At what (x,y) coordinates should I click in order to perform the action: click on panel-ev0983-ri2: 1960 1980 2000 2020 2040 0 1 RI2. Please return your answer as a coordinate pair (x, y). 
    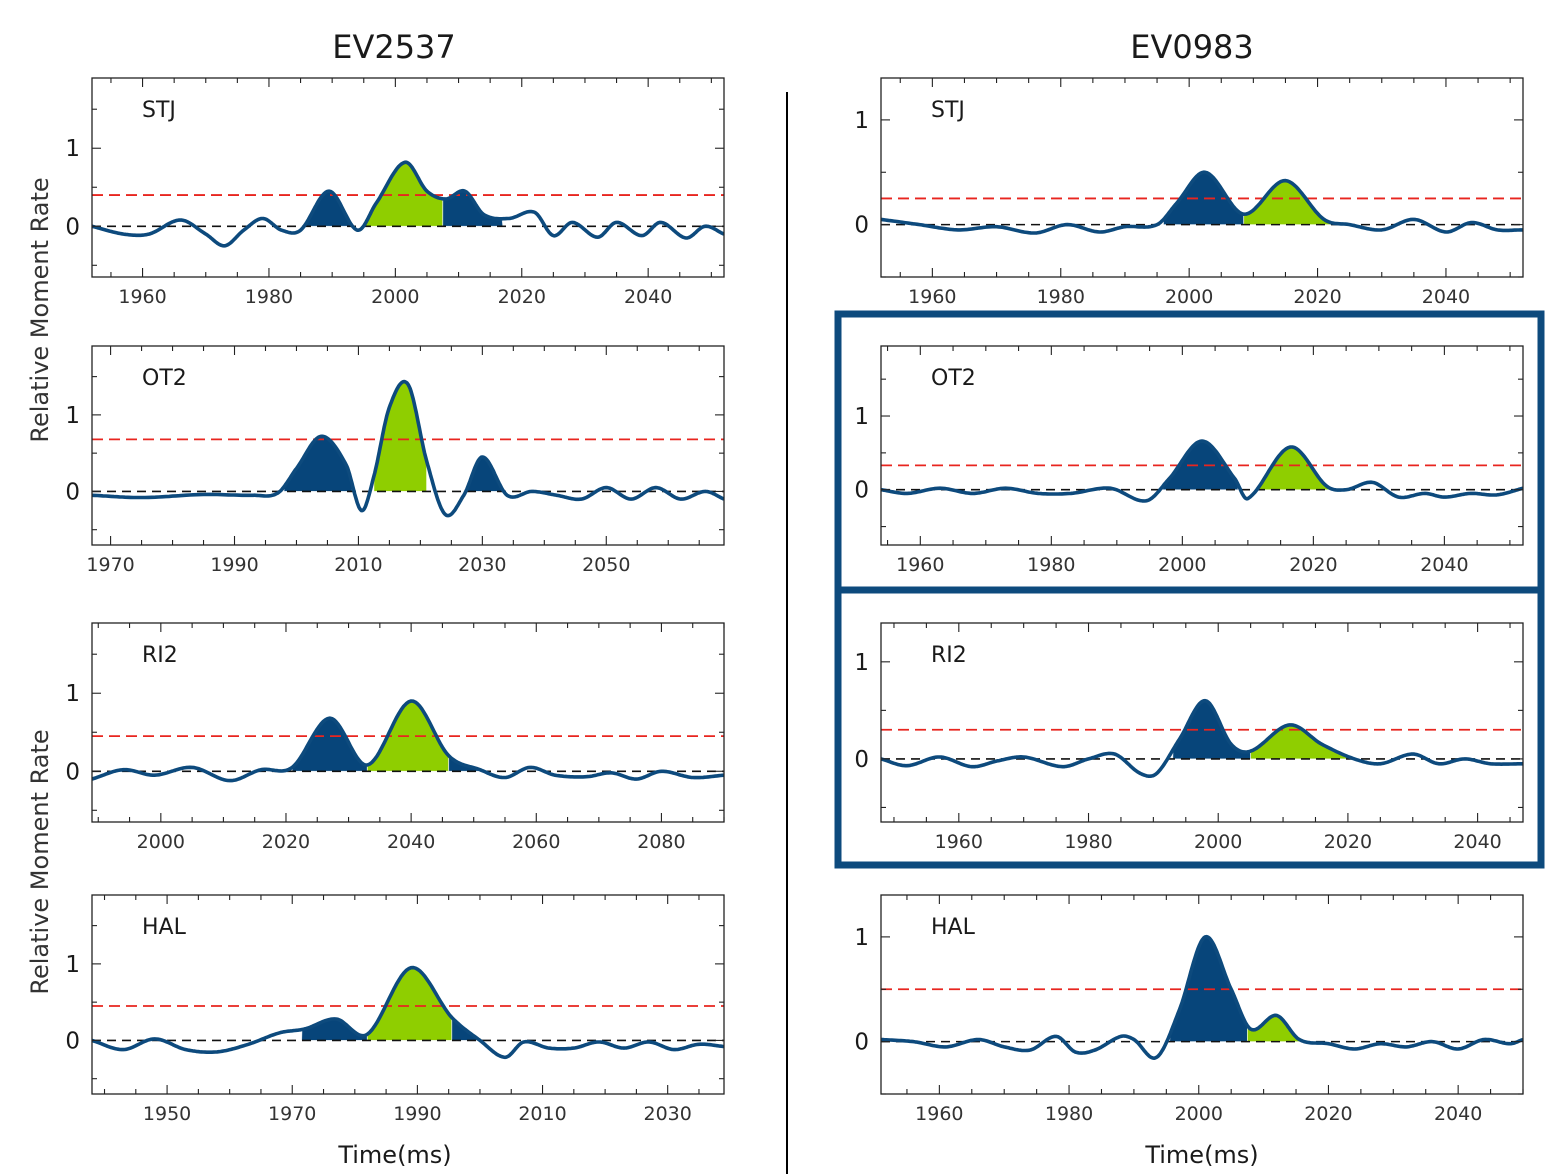
    Looking at the image, I should click on (1189, 737).